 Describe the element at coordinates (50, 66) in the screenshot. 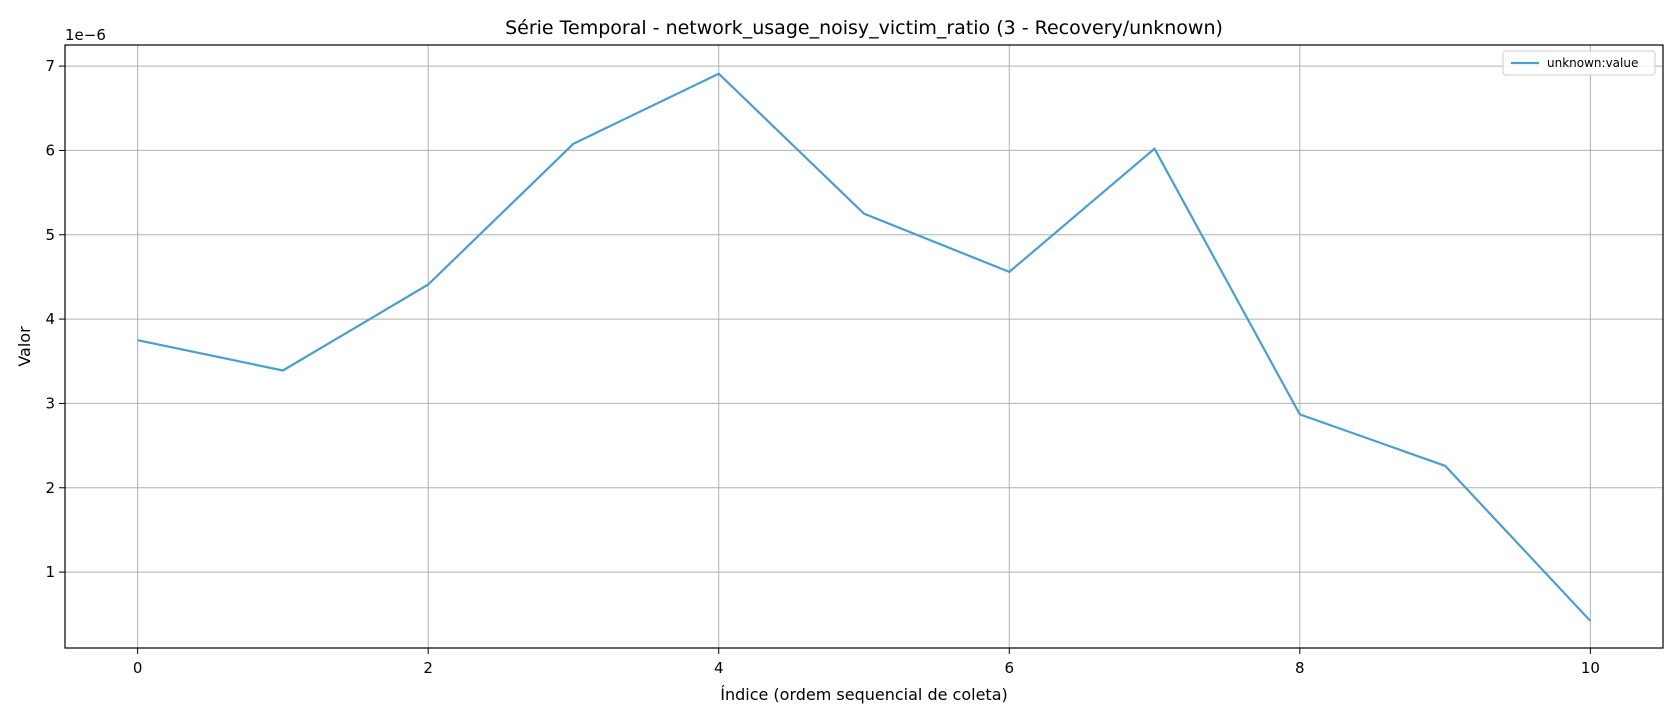

I see `y-tick-label: 7` at that location.